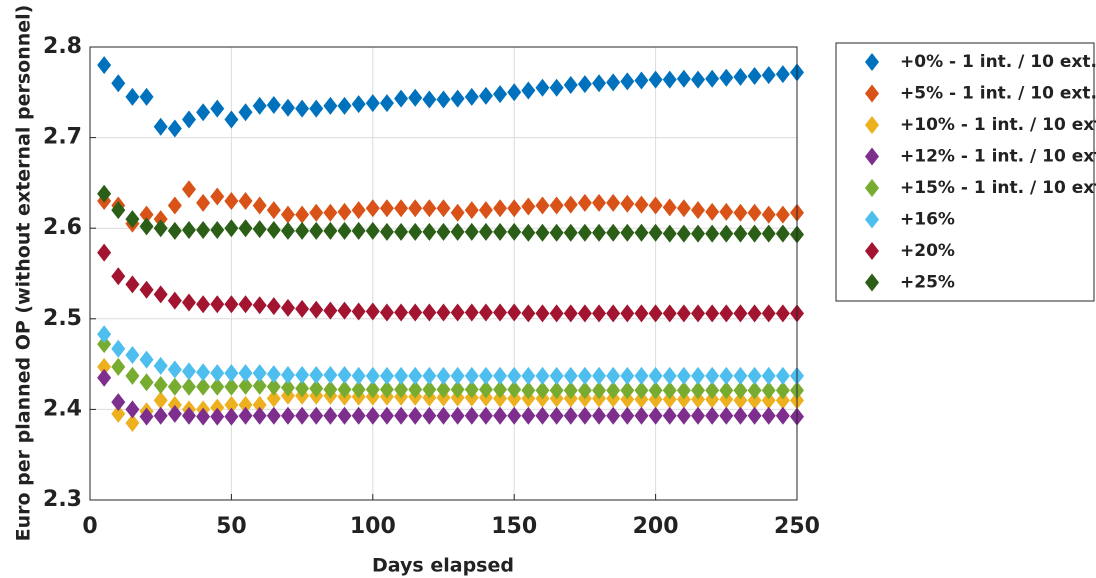  I want to click on legend-label: +15% - 1 int. / 10 ext., so click(998, 188).